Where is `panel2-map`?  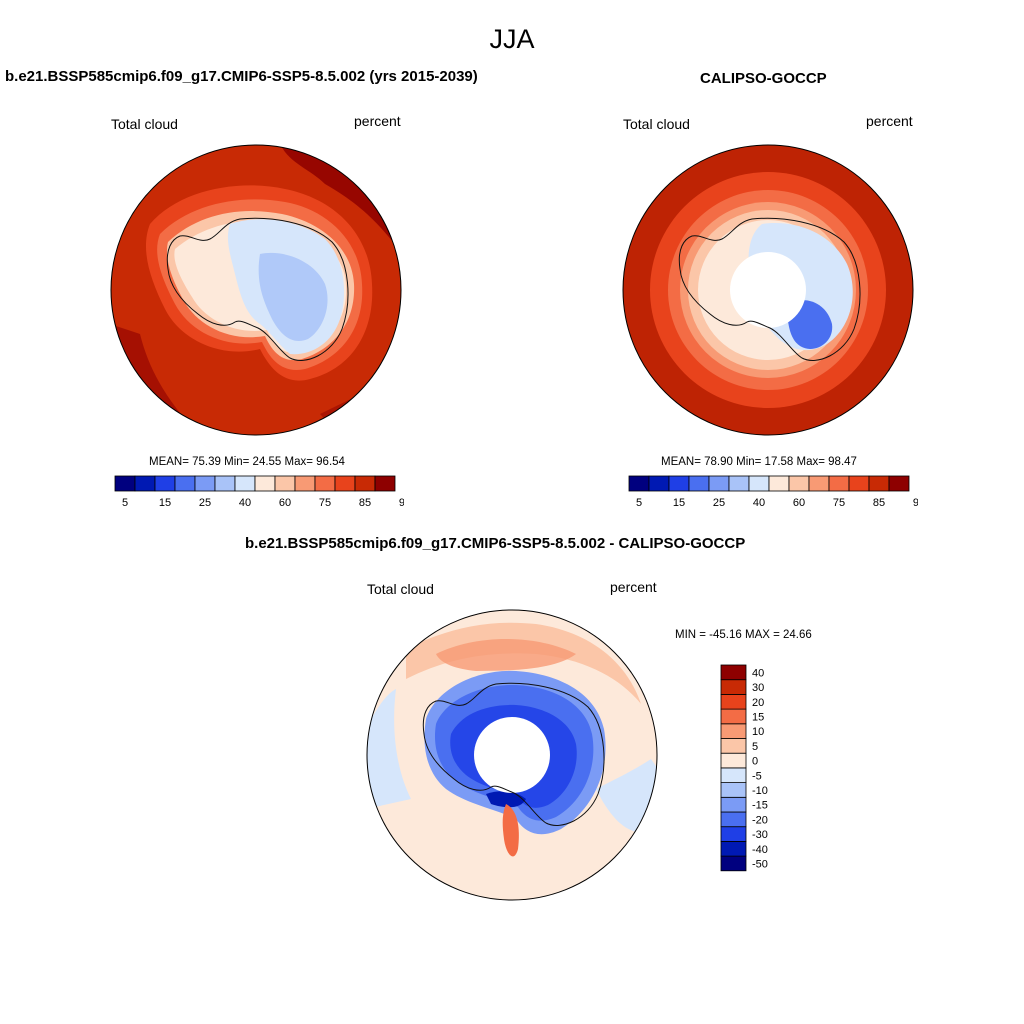 panel2-map is located at coordinates (768, 290).